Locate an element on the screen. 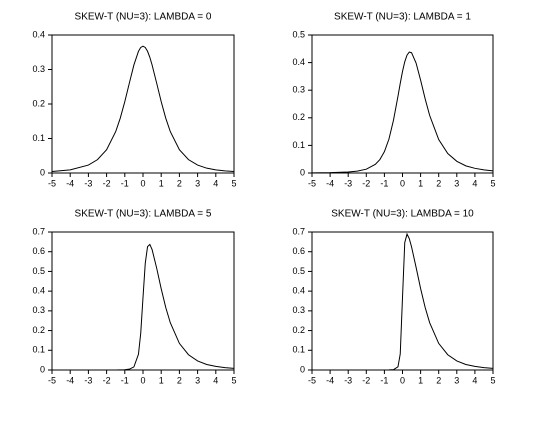  chart-title: SKEW-T (NU=3): LAMBDA = 0 is located at coordinates (143, 17).